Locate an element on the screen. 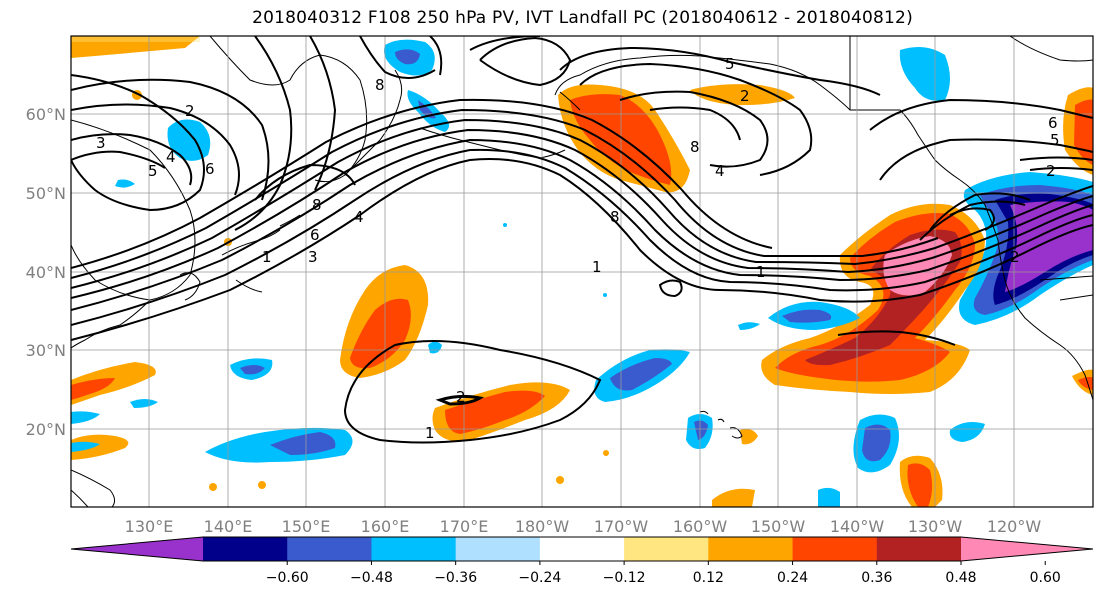  colorbar-tick-label: −0.36 is located at coordinates (455, 578).